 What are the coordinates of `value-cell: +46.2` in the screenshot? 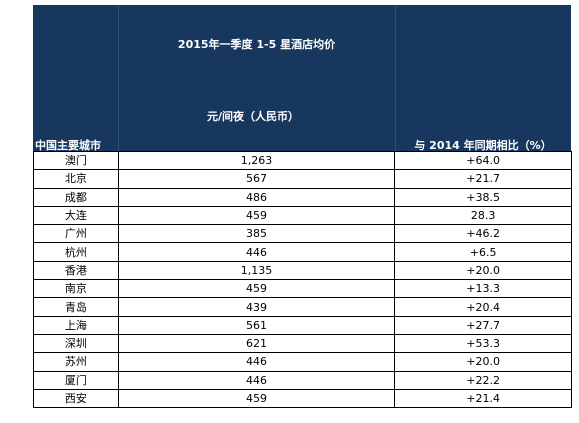 It's located at (483, 234).